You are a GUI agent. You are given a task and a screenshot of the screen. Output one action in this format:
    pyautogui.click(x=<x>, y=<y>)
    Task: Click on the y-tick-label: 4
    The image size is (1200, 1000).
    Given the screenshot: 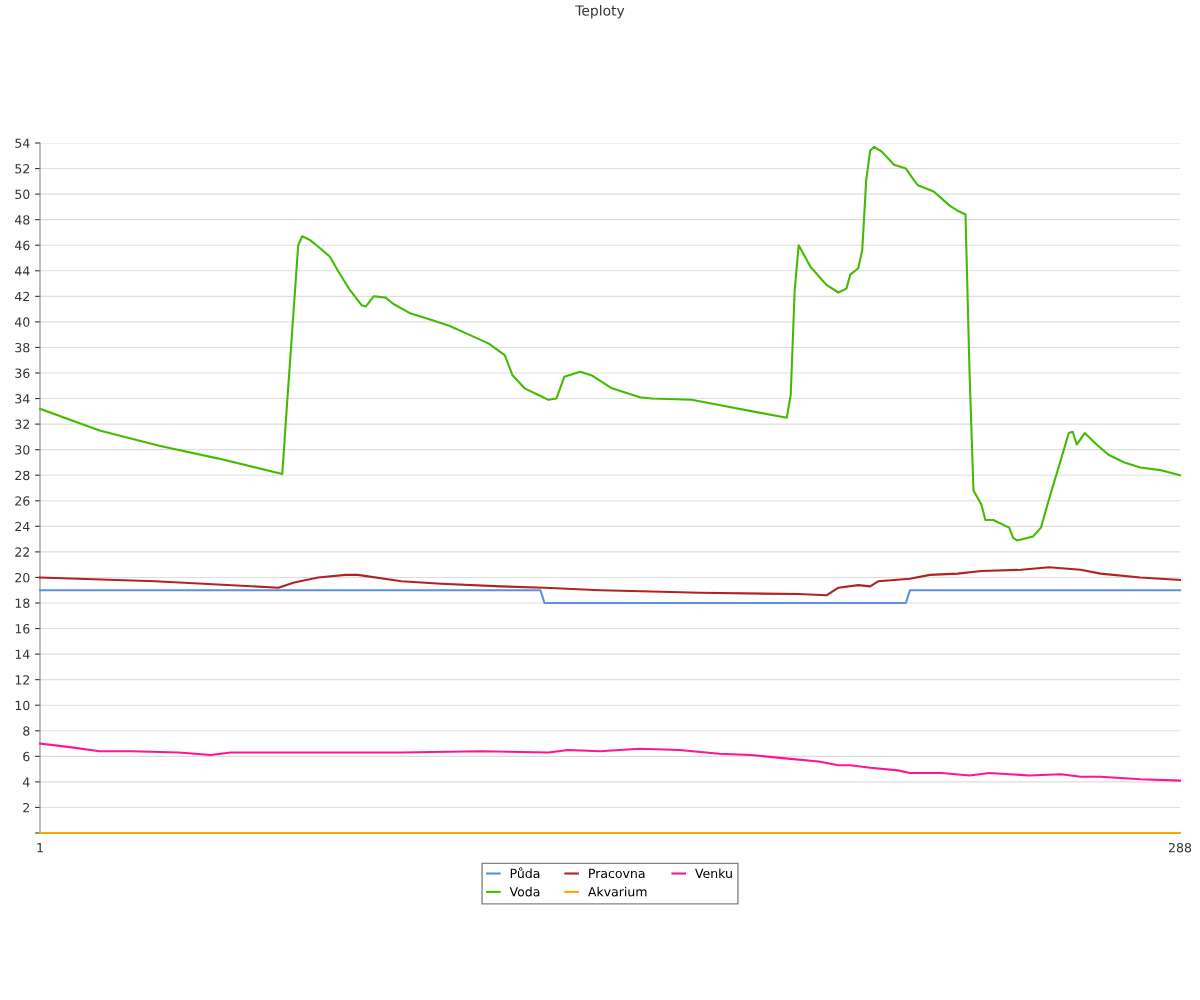 What is the action you would take?
    pyautogui.click(x=26, y=782)
    